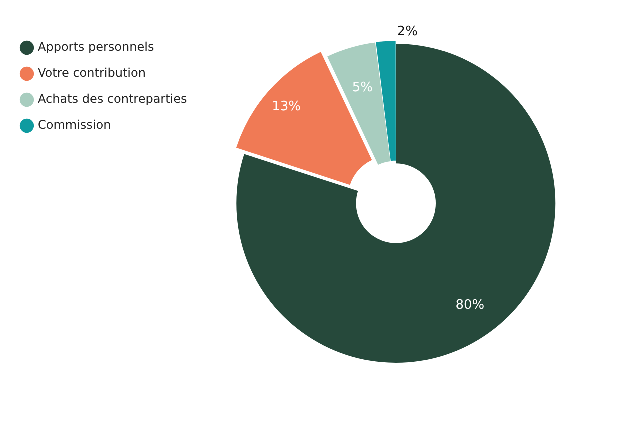 Image resolution: width=633 pixels, height=432 pixels. I want to click on data-label: 2%, so click(407, 32).